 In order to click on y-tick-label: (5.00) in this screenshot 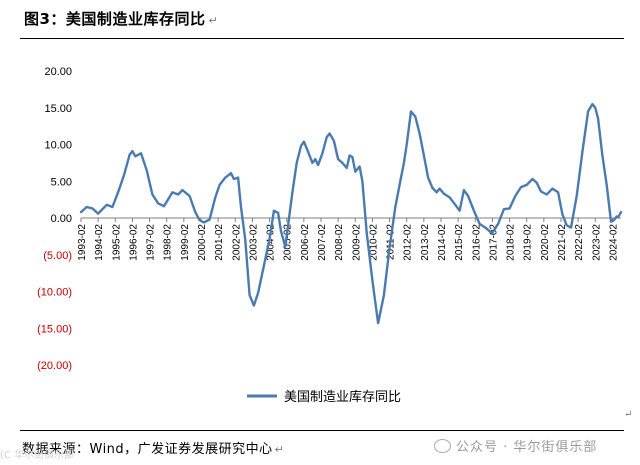, I will do `click(57, 256)`.